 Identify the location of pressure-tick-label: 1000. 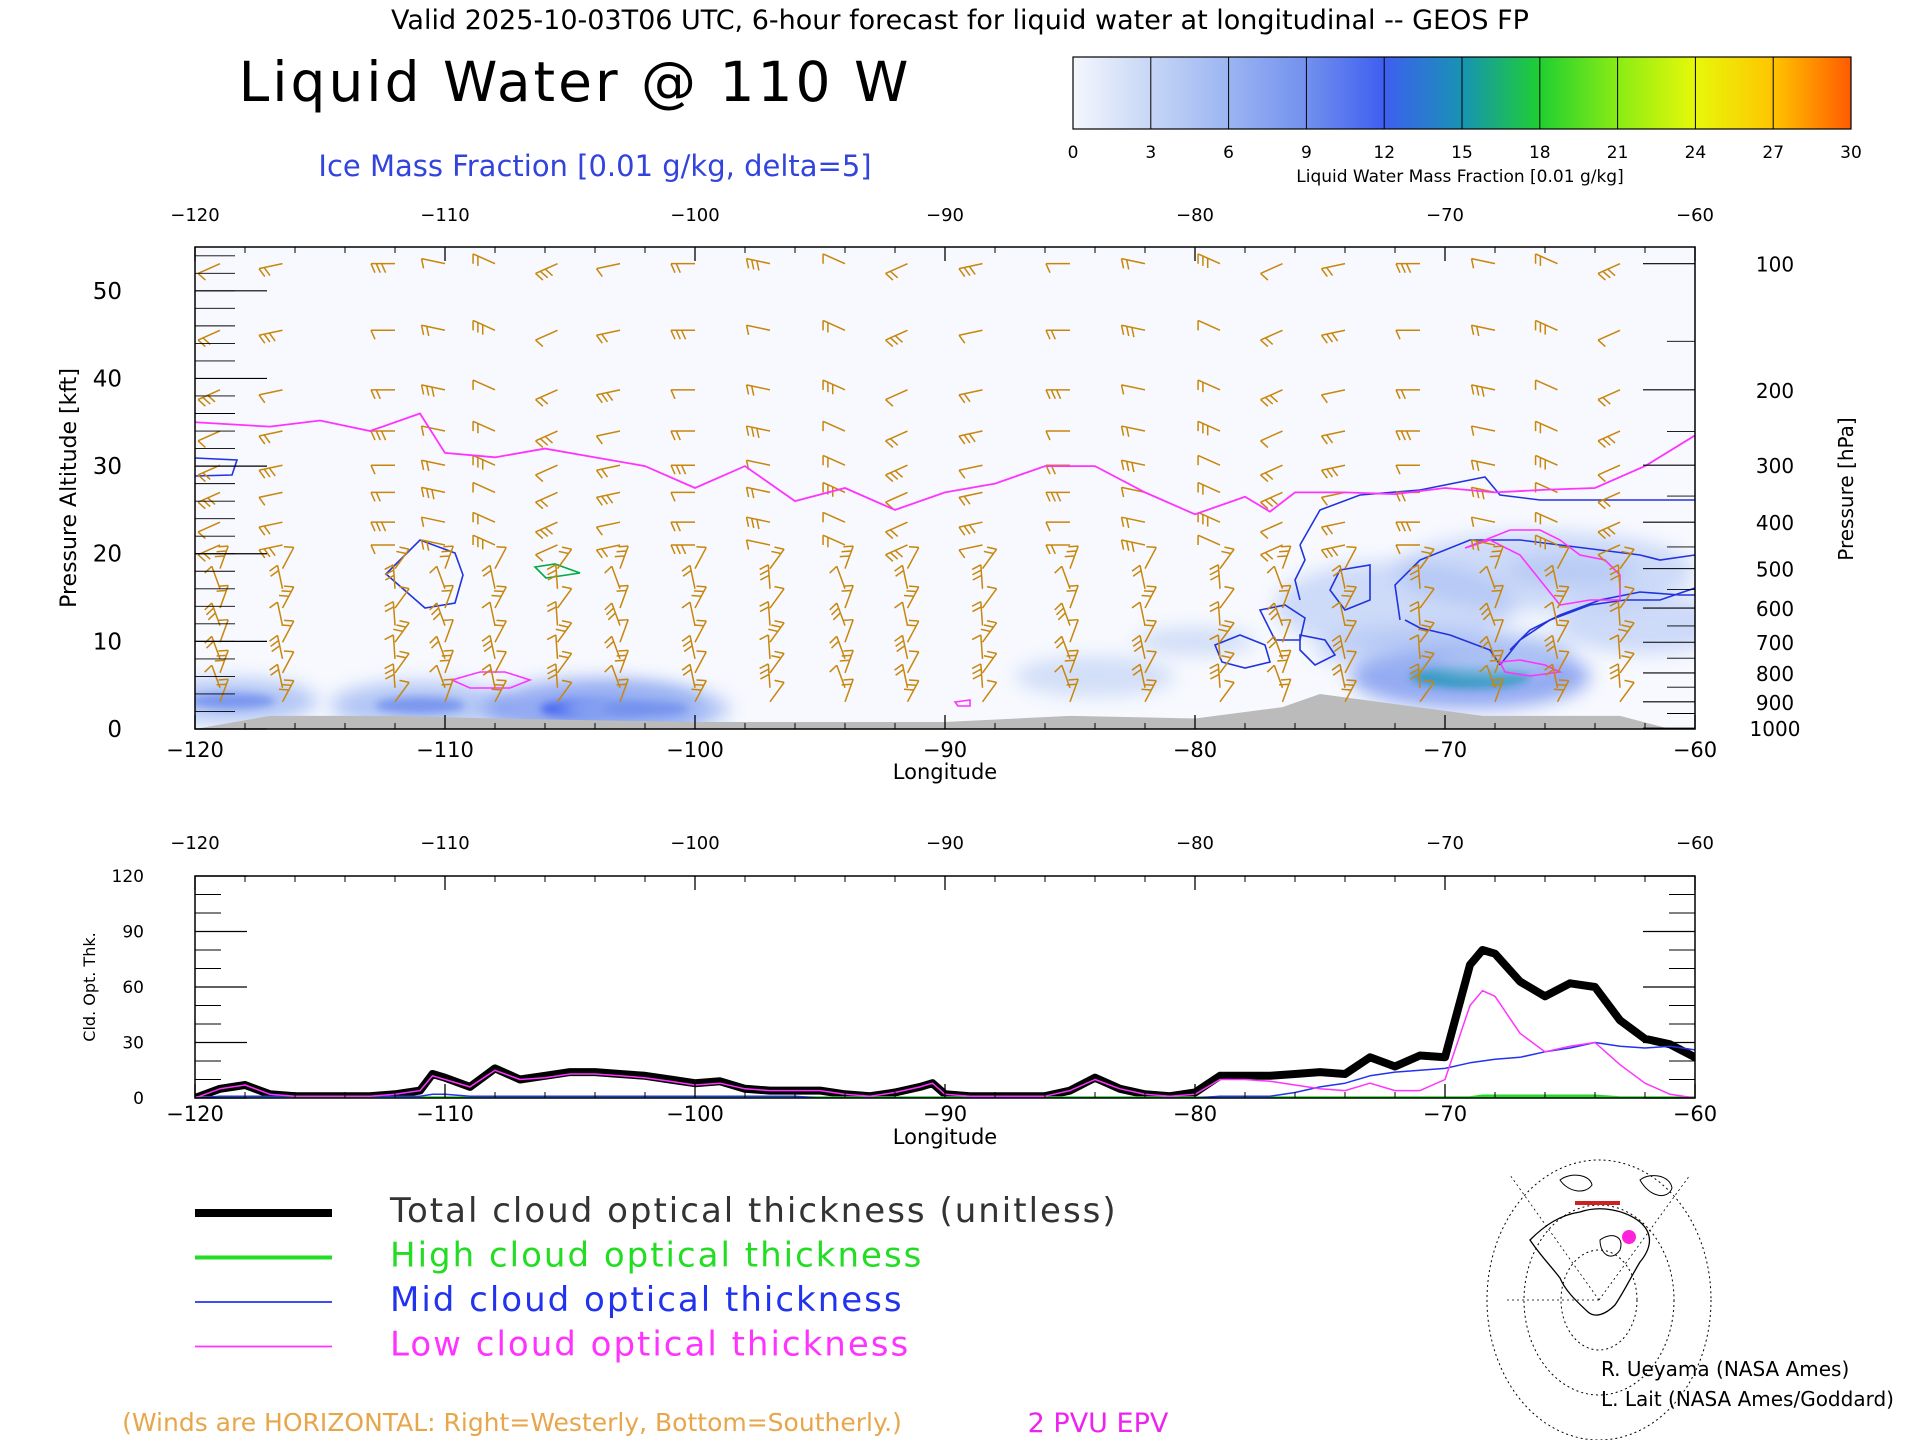
(1775, 729).